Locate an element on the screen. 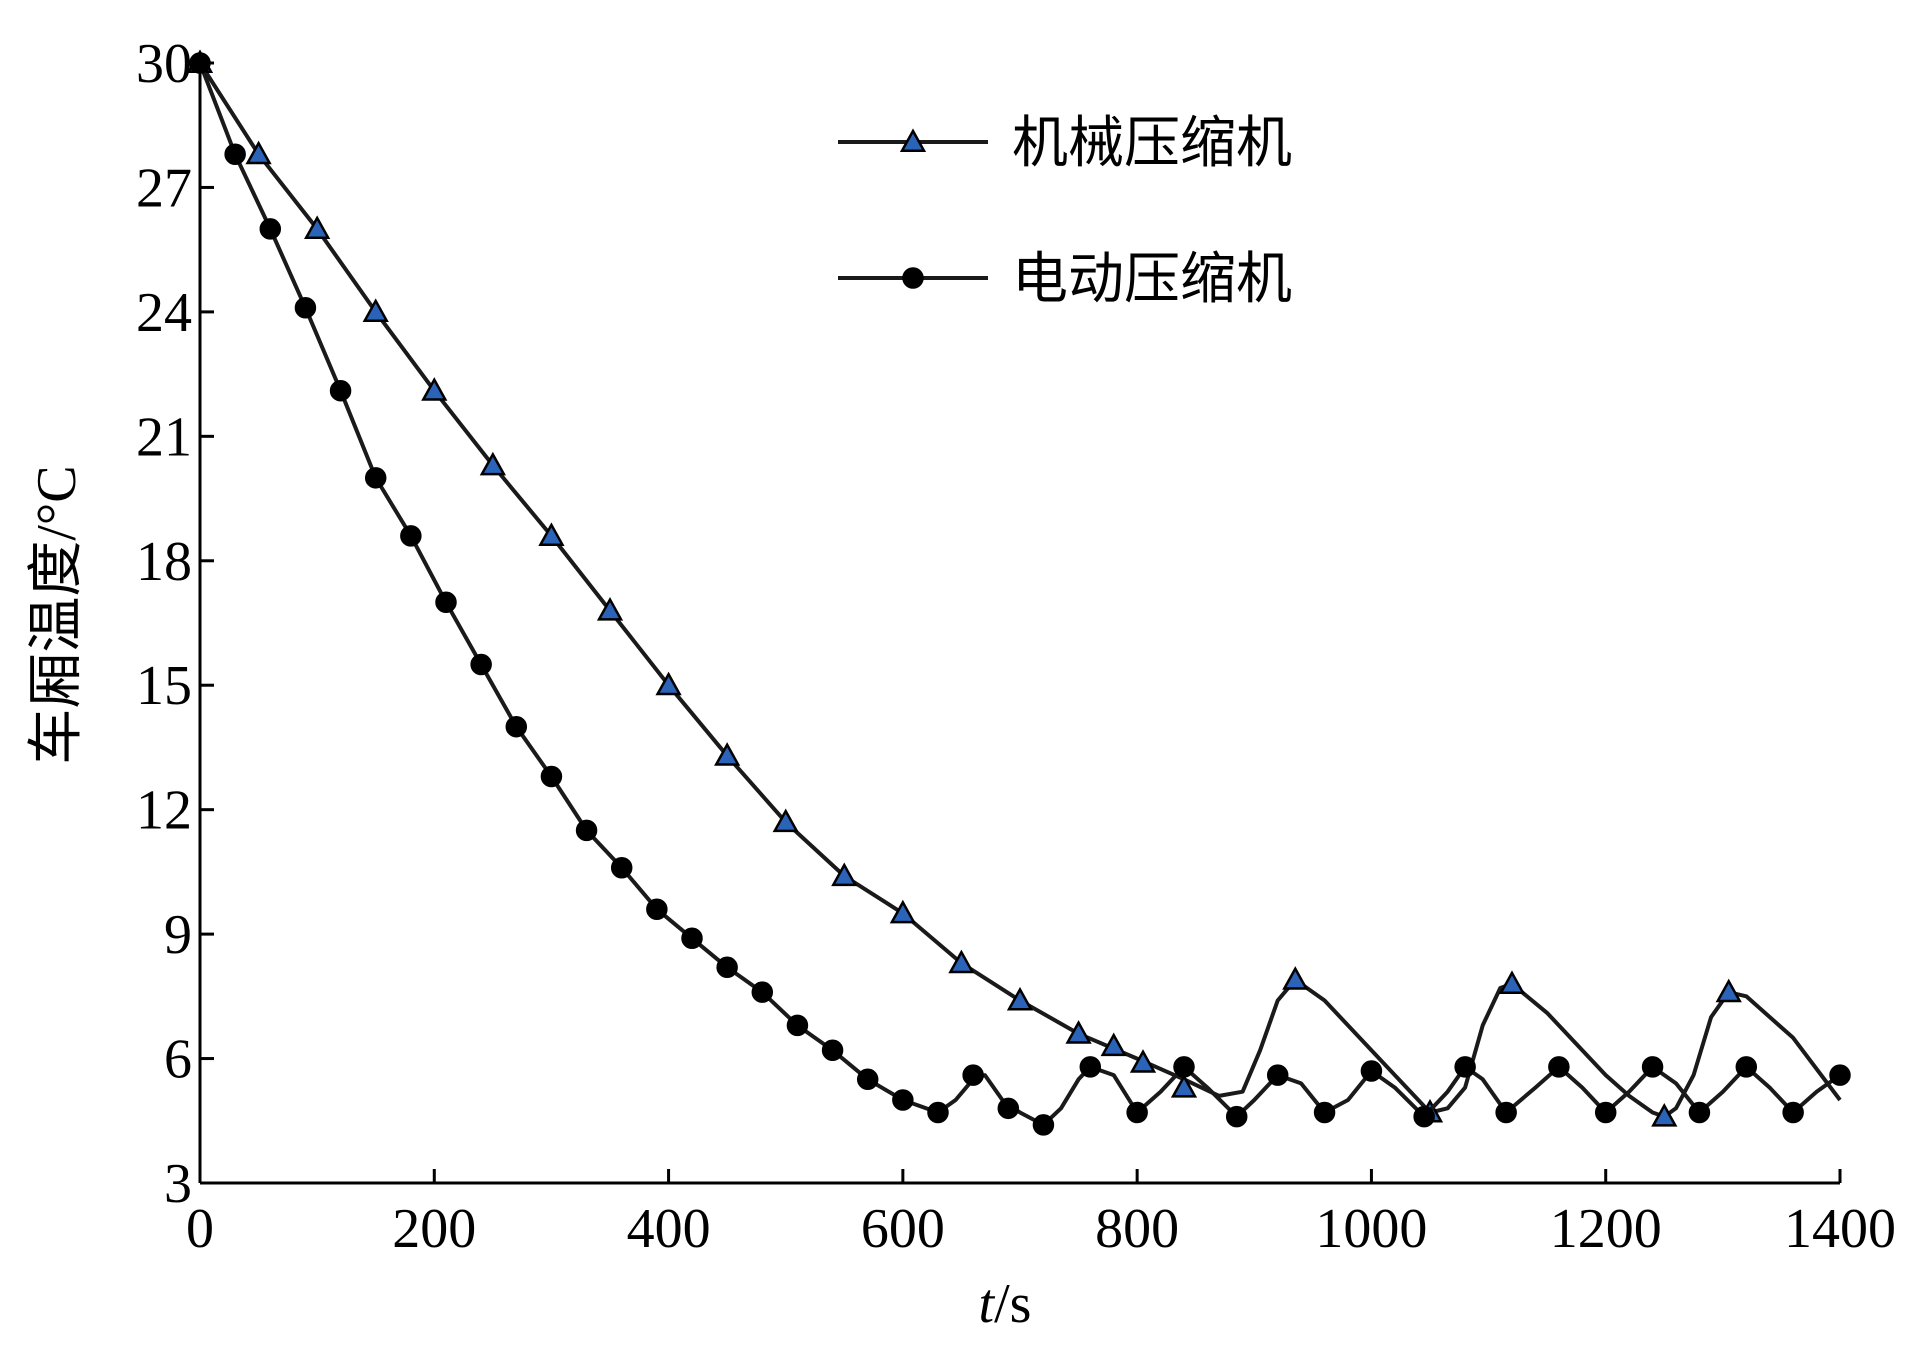  x-tick-label: 200 is located at coordinates (434, 1229).